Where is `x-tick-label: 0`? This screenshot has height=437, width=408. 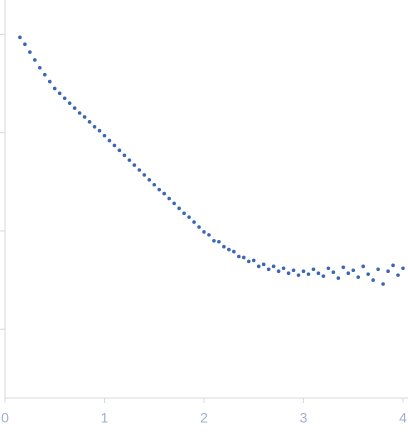 x-tick-label: 0 is located at coordinates (5, 418).